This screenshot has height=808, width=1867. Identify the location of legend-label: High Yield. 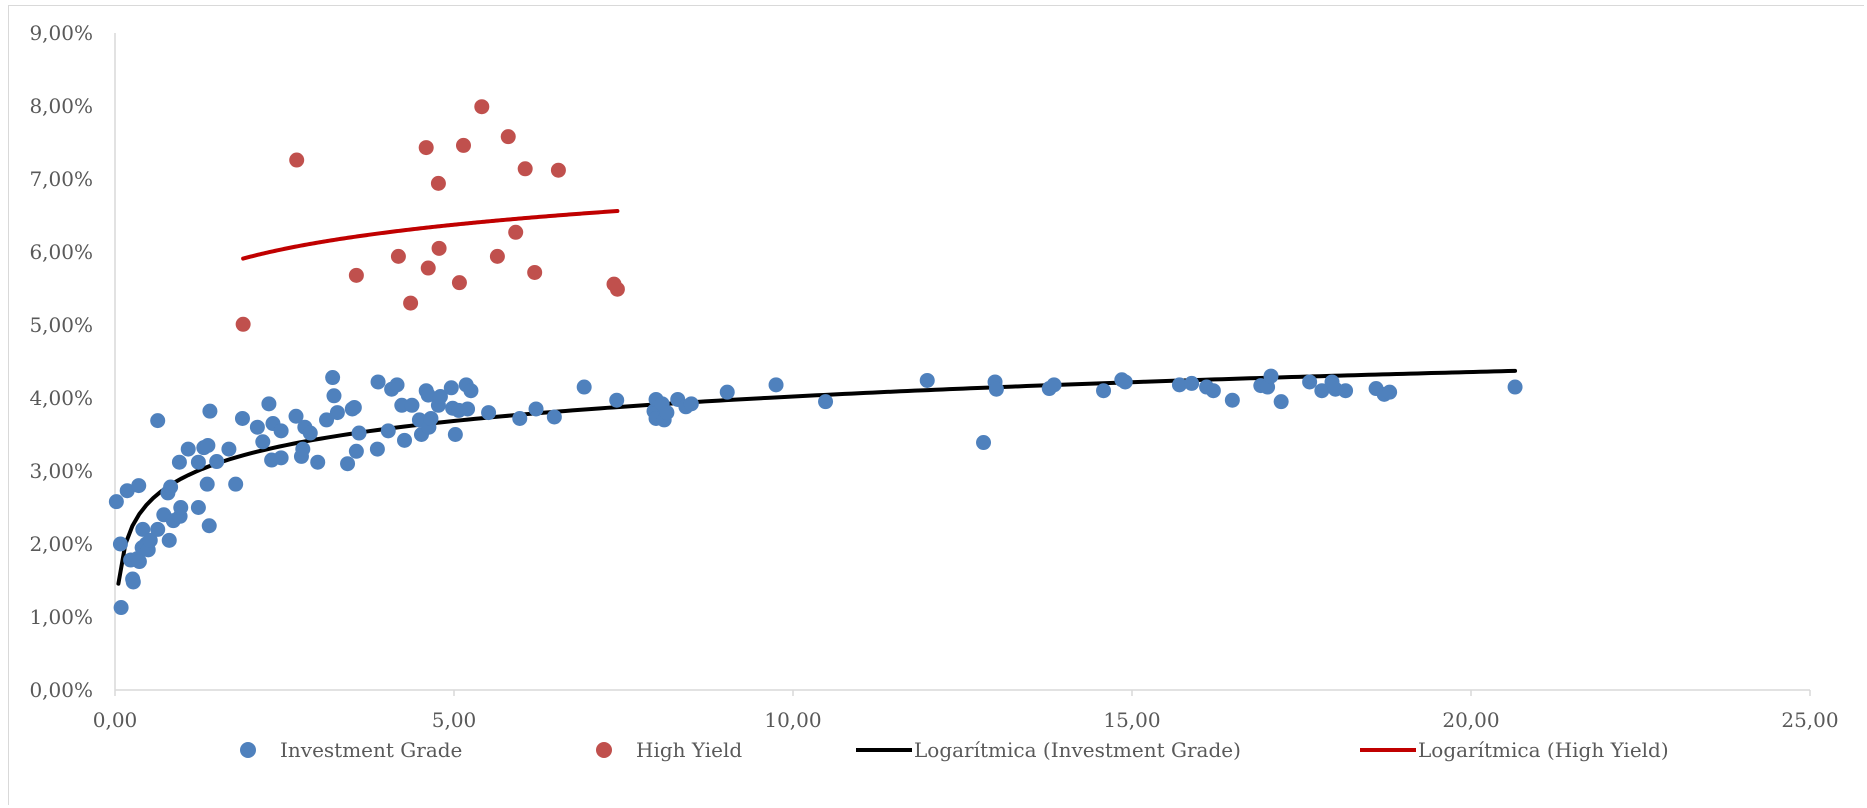
(689, 750).